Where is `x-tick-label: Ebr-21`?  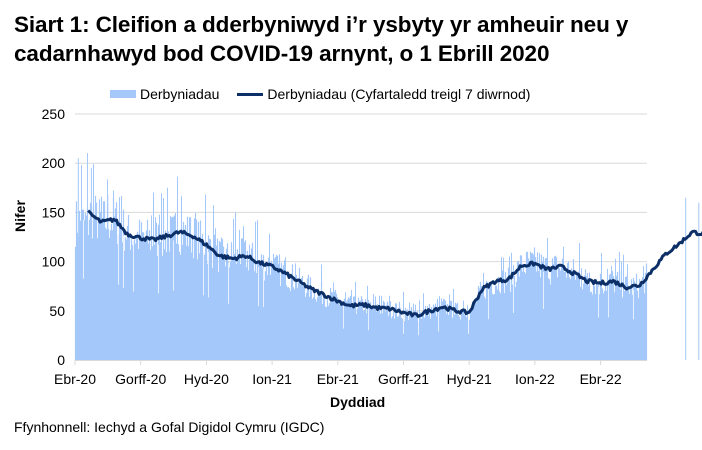
x-tick-label: Ebr-21 is located at coordinates (338, 379).